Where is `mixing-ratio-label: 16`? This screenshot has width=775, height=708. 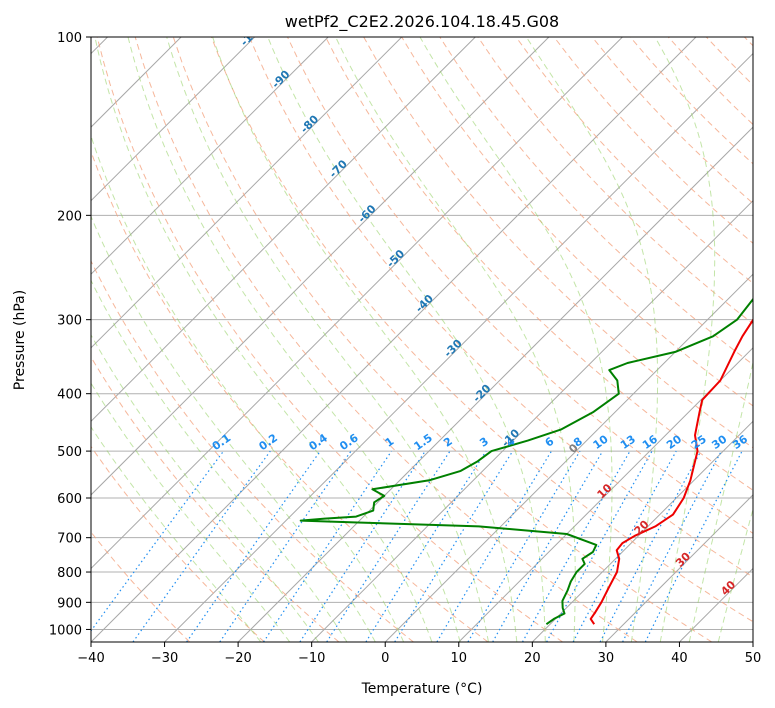 mixing-ratio-label: 16 is located at coordinates (650, 442).